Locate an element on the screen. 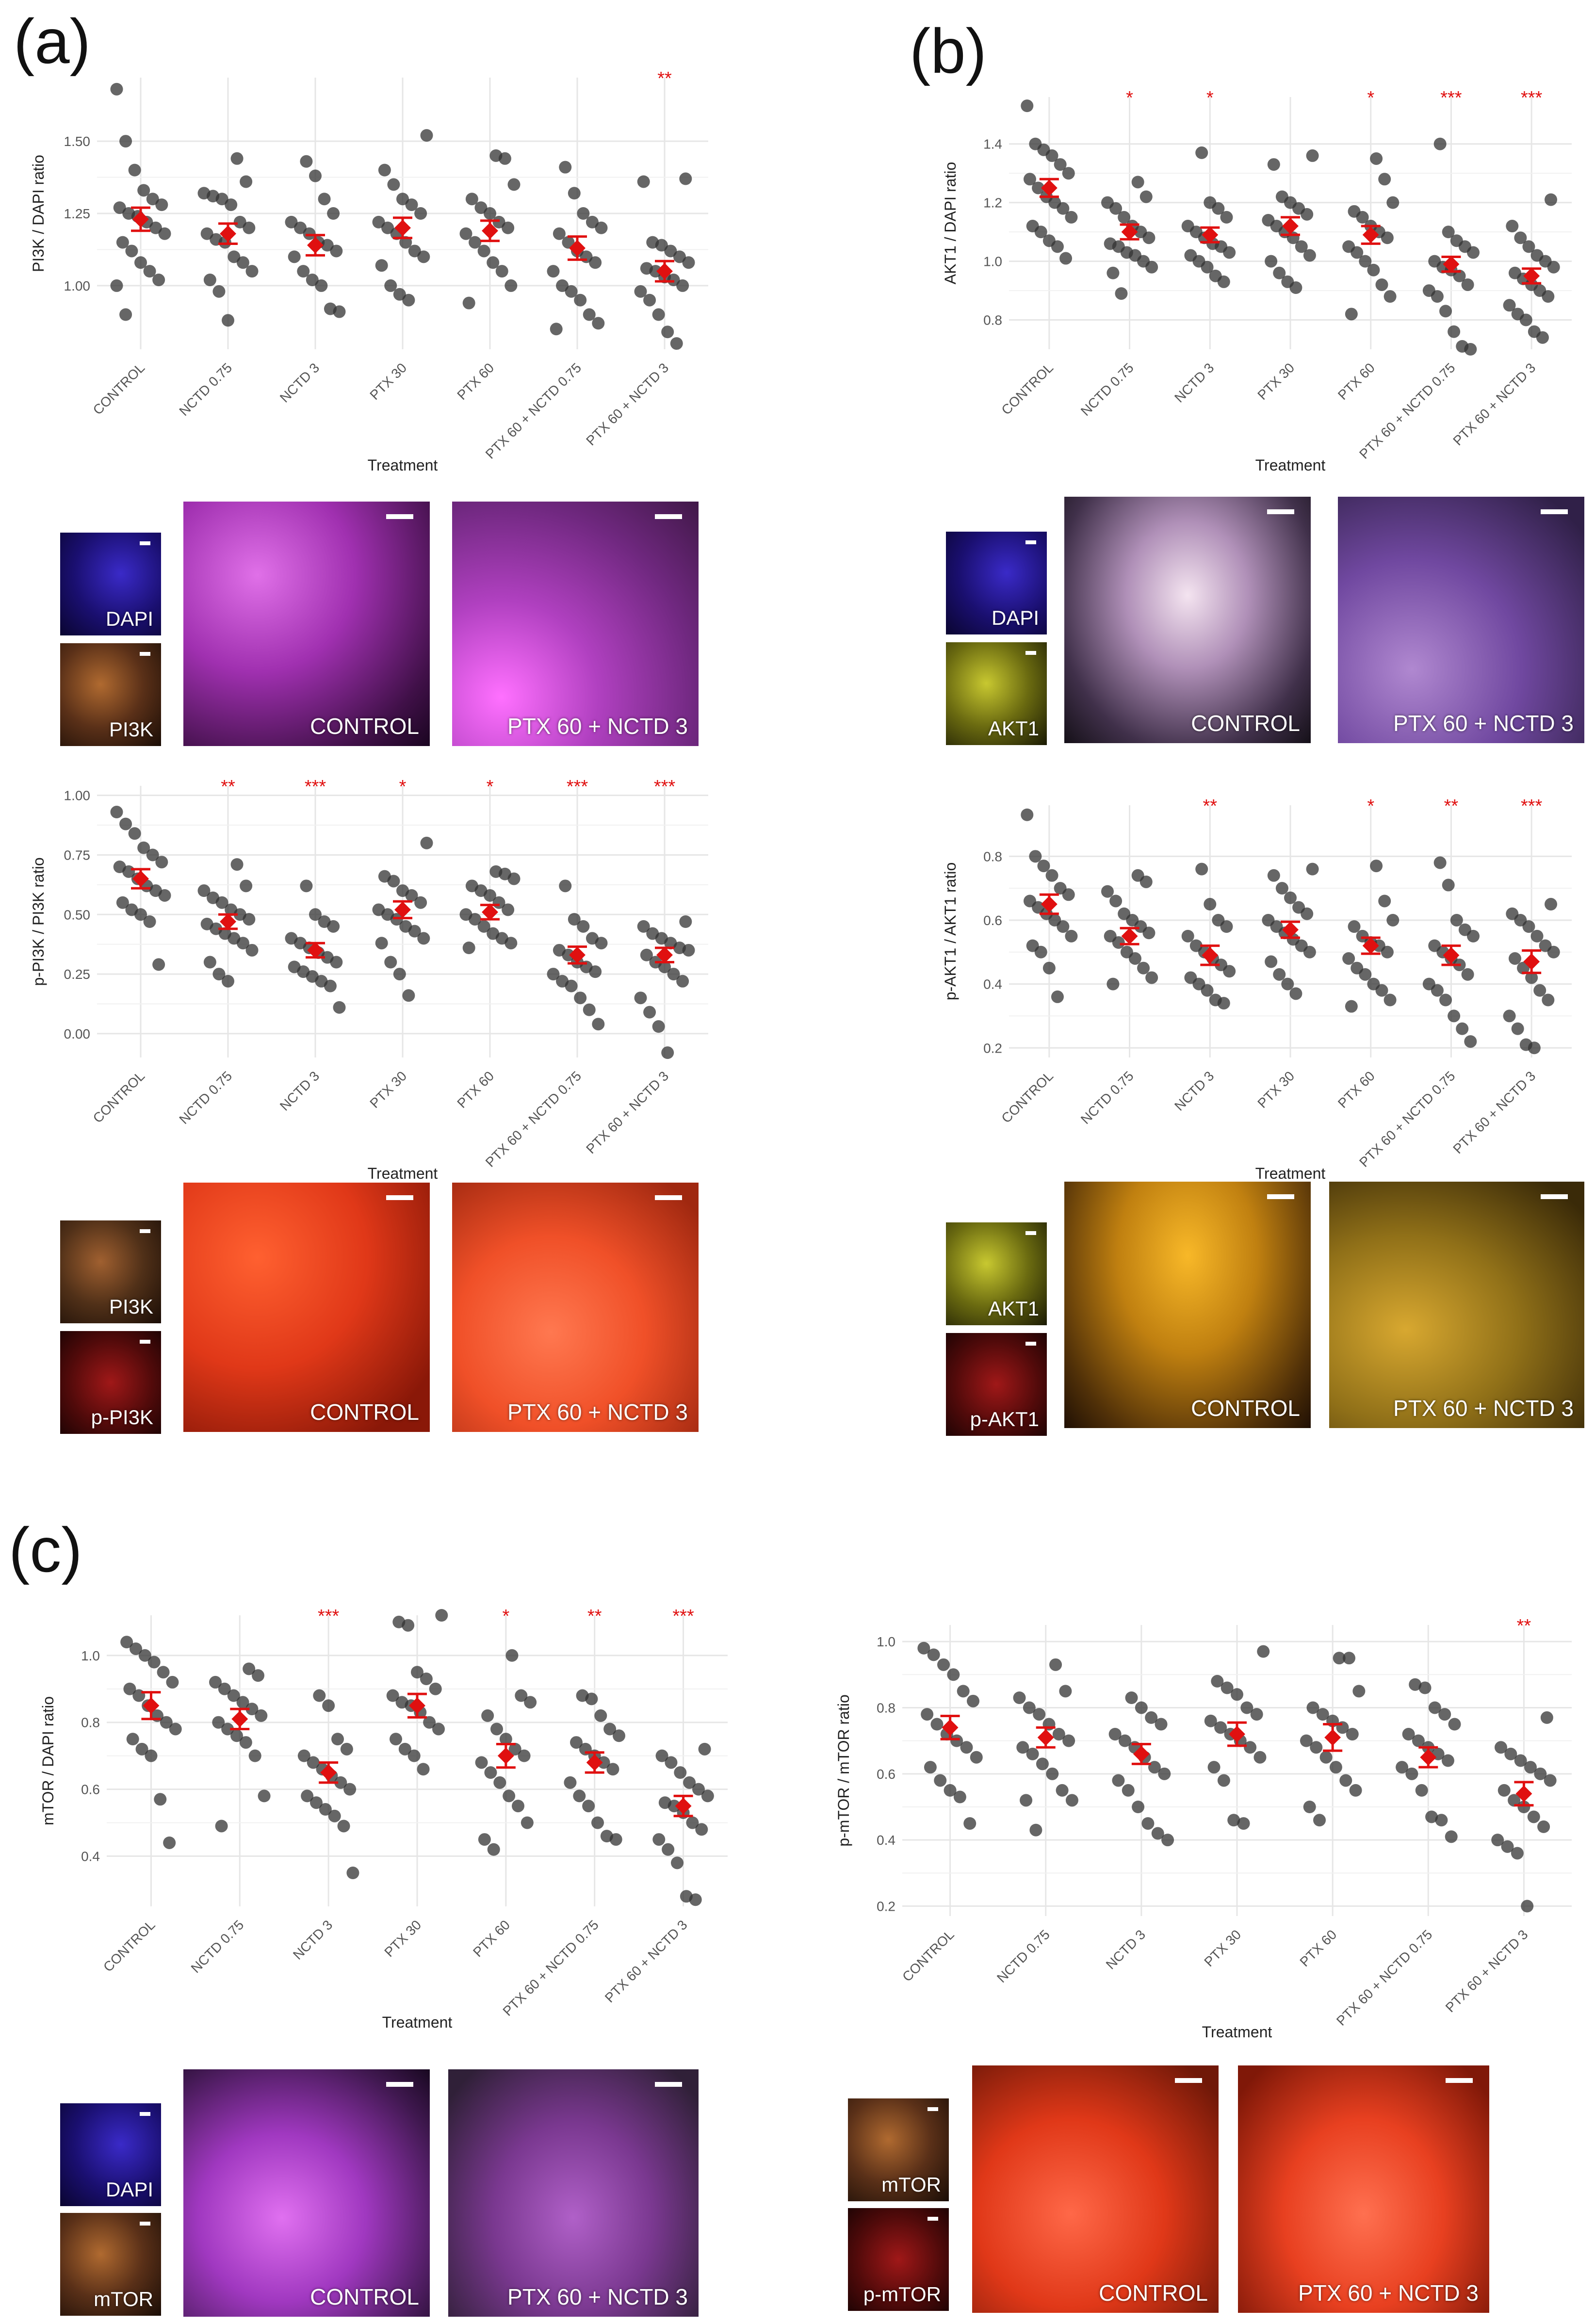 This screenshot has height=2324, width=1595. micrograph-dapi-c: DAPI is located at coordinates (110, 2154).